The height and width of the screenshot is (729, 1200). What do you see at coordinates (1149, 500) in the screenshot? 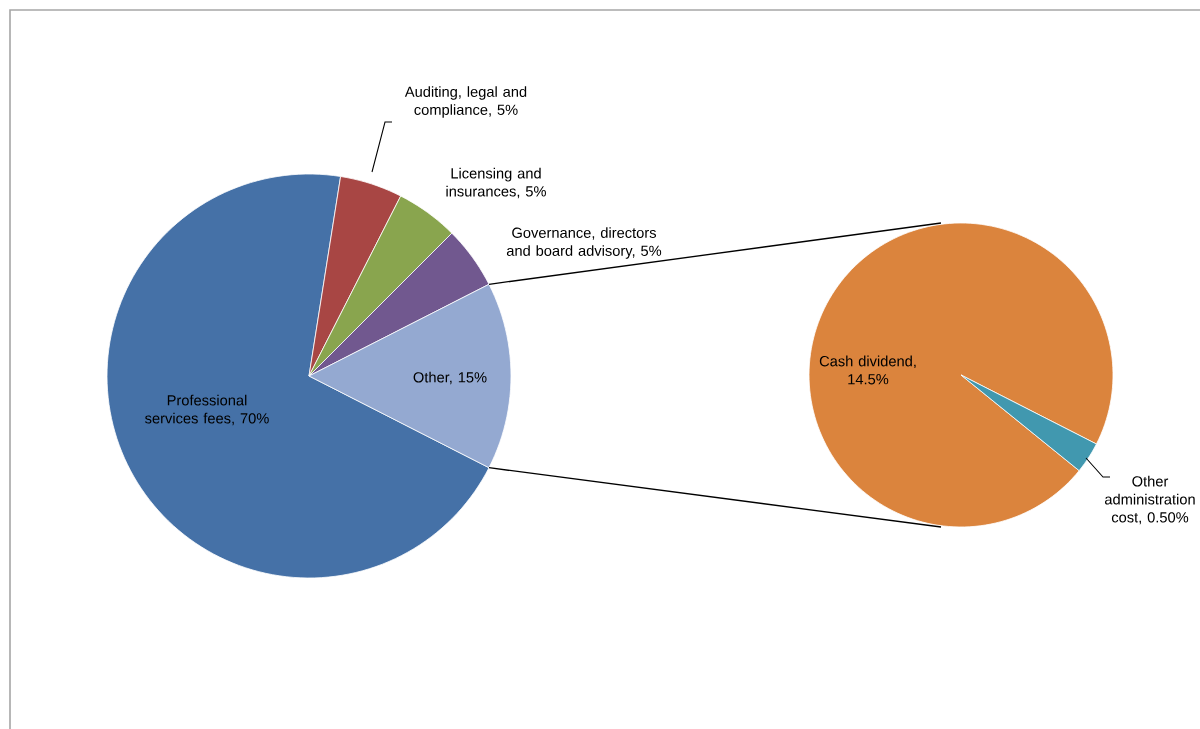
I see `slice-label: Other administration cost, 0.50%` at bounding box center [1149, 500].